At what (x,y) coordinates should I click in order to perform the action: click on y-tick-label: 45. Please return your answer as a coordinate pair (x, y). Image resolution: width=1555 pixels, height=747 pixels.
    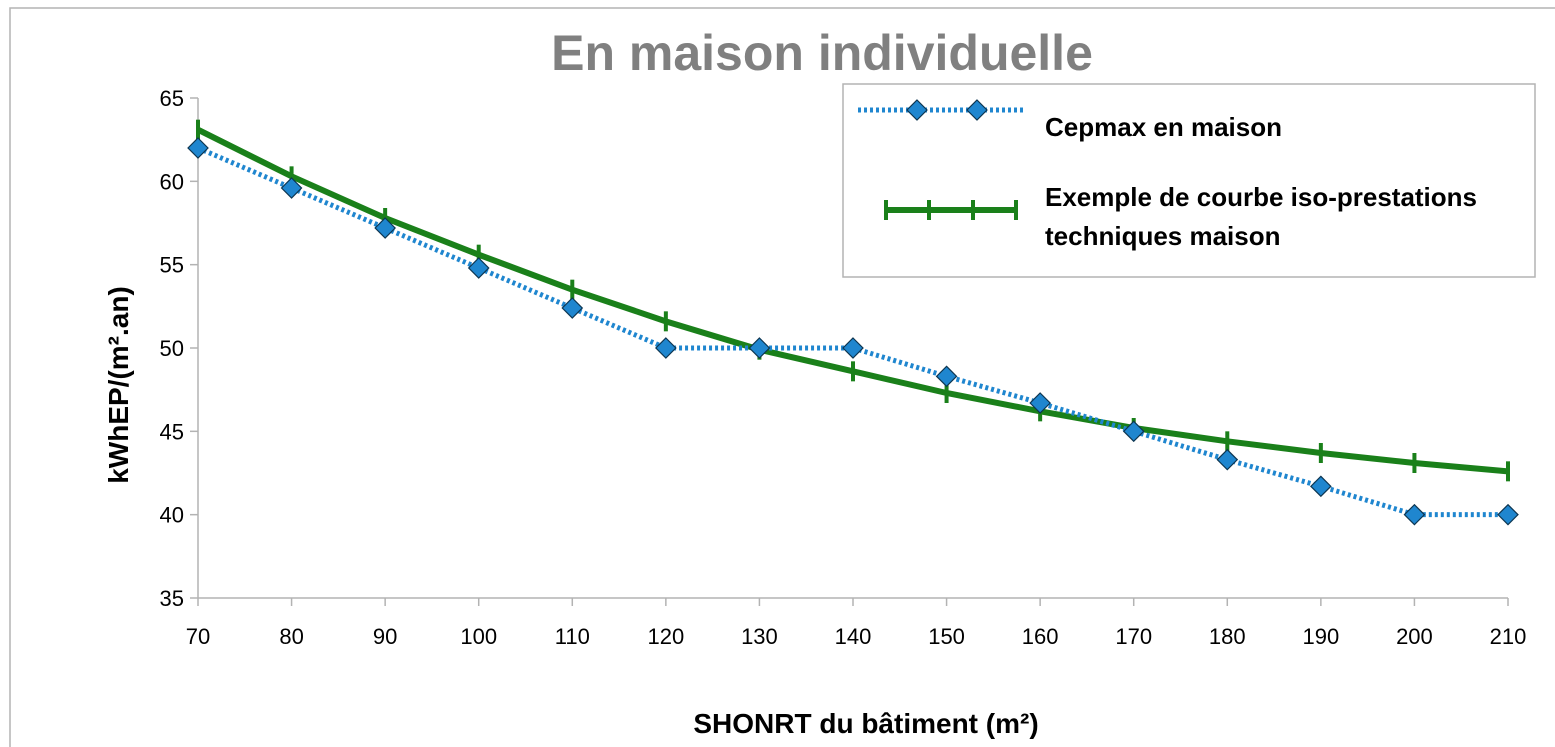
    Looking at the image, I should click on (172, 431).